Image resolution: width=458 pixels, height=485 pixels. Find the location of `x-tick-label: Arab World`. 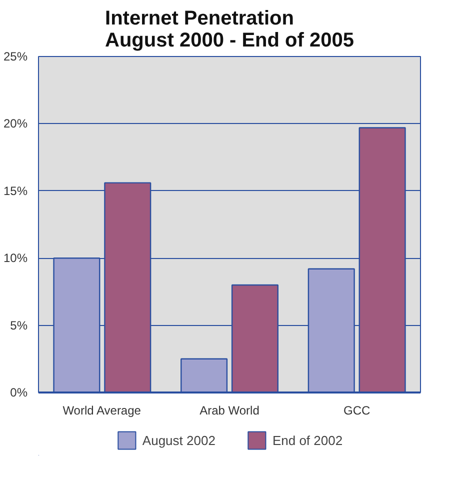

x-tick-label: Arab World is located at coordinates (230, 411).